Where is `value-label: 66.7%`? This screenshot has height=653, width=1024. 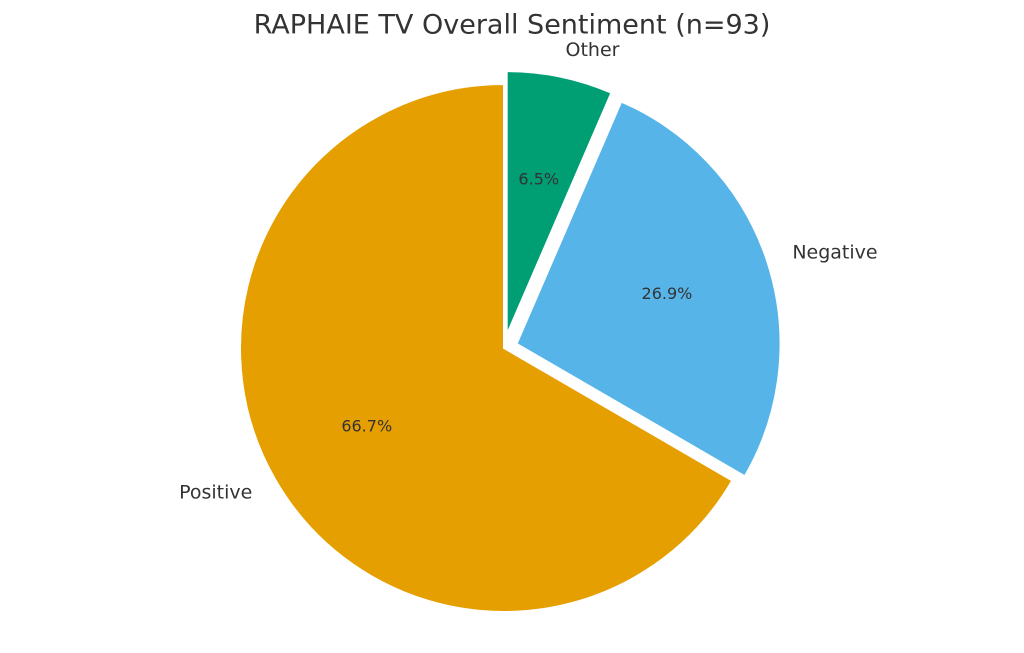 value-label: 66.7% is located at coordinates (366, 426).